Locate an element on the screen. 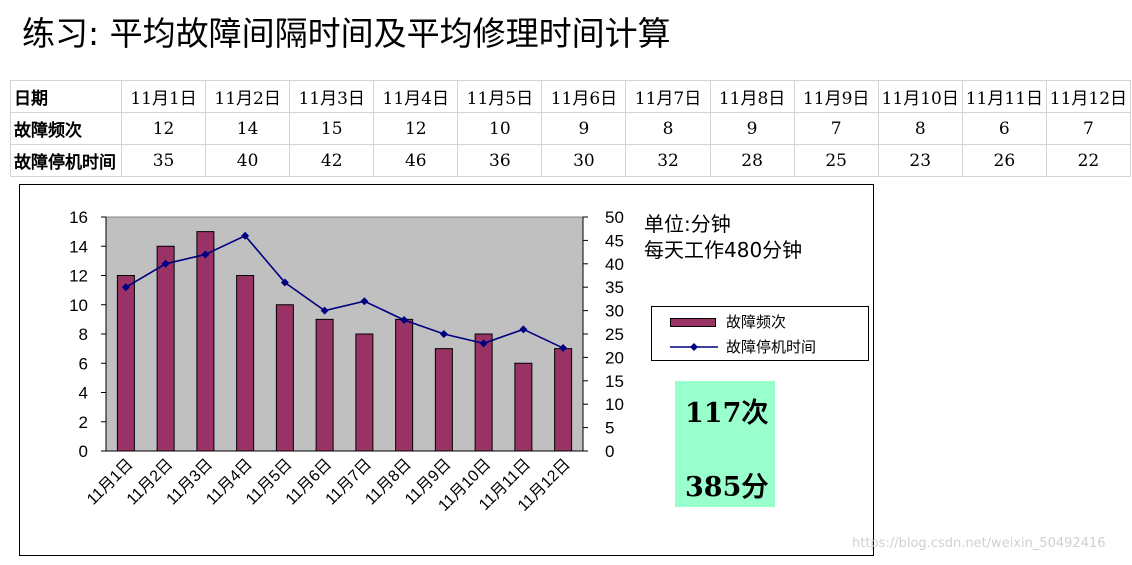  table-cell: 14 is located at coordinates (248, 128).